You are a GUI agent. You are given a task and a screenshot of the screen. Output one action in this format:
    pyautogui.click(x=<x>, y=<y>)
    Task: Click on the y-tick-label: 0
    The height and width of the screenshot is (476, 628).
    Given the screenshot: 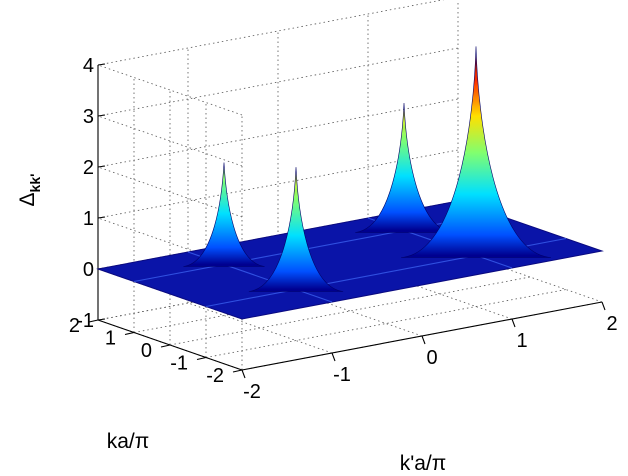 What is the action you would take?
    pyautogui.click(x=146, y=351)
    